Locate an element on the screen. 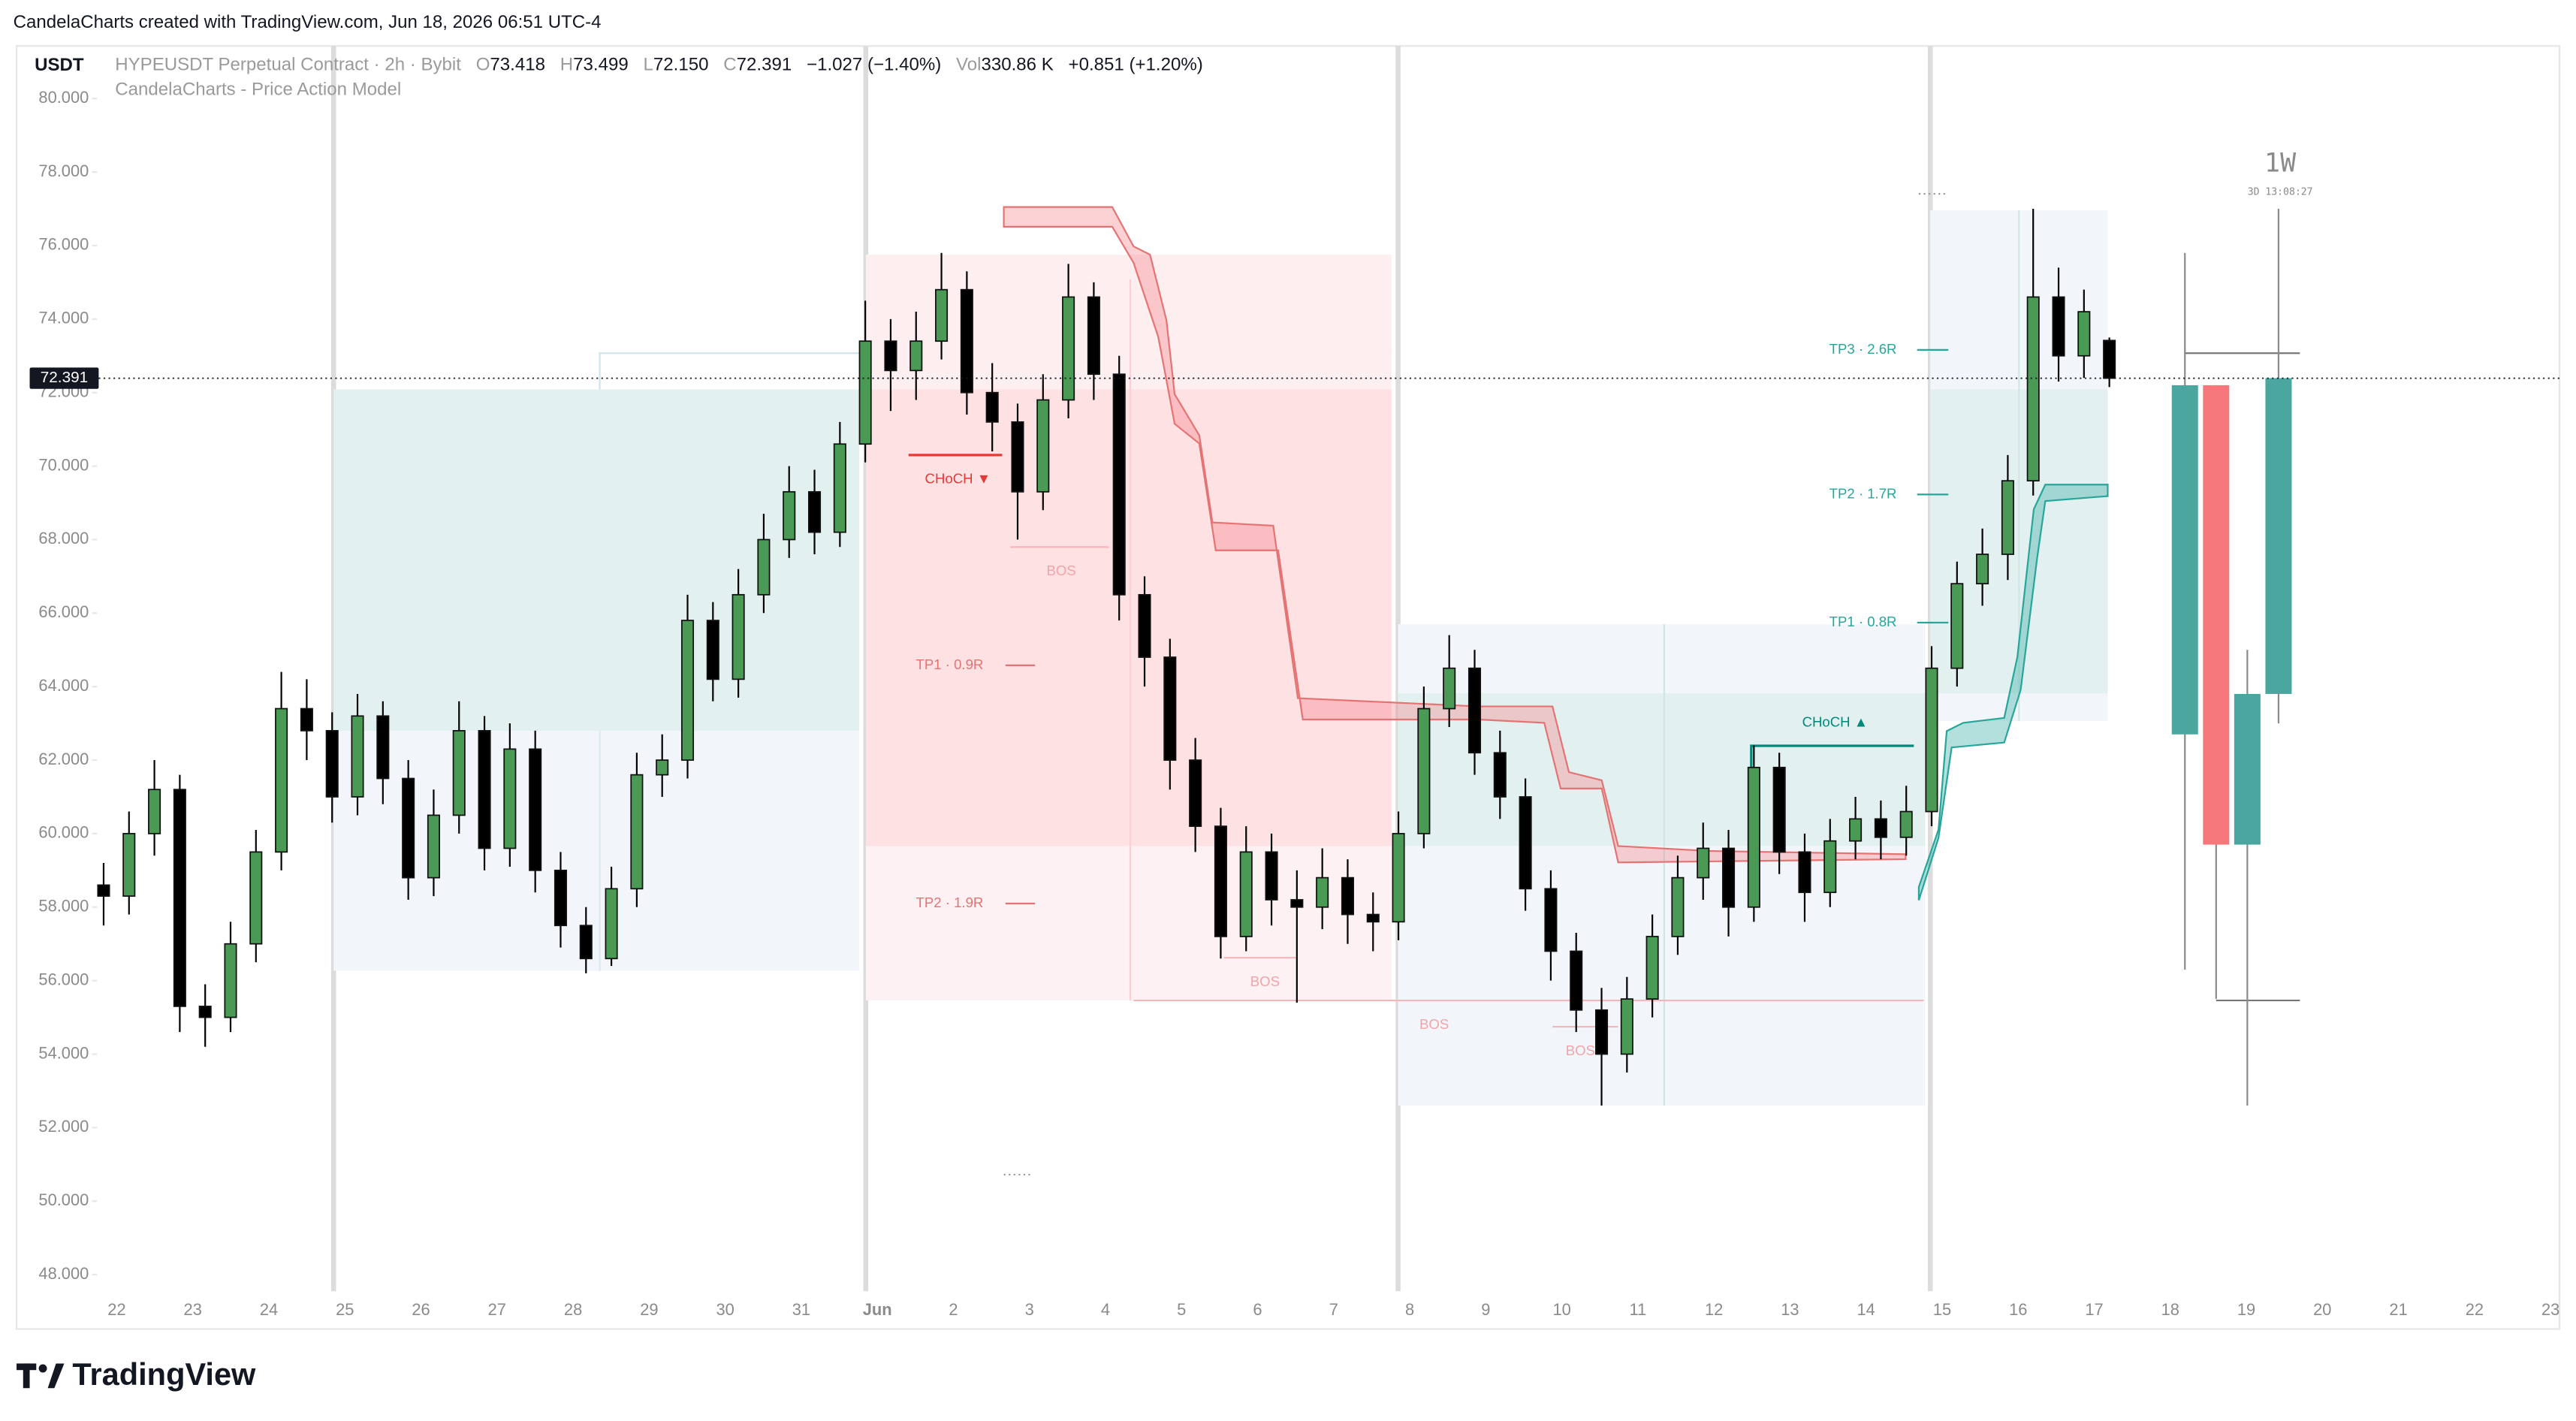  legend-value: 73.418 is located at coordinates (517, 65).